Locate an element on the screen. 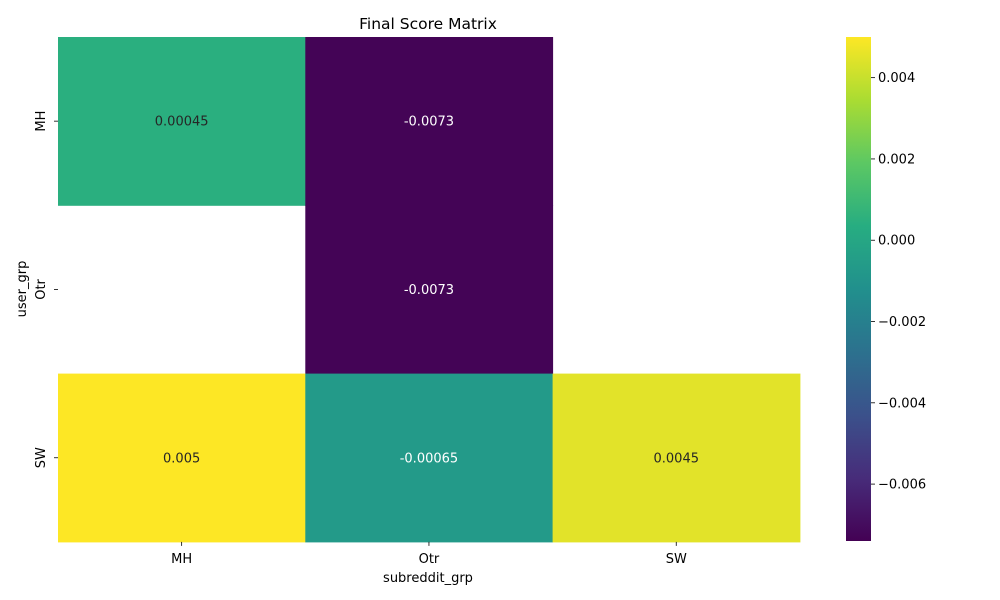 The width and height of the screenshot is (1000, 600). heatmap-cell-mh-otr is located at coordinates (429, 121).